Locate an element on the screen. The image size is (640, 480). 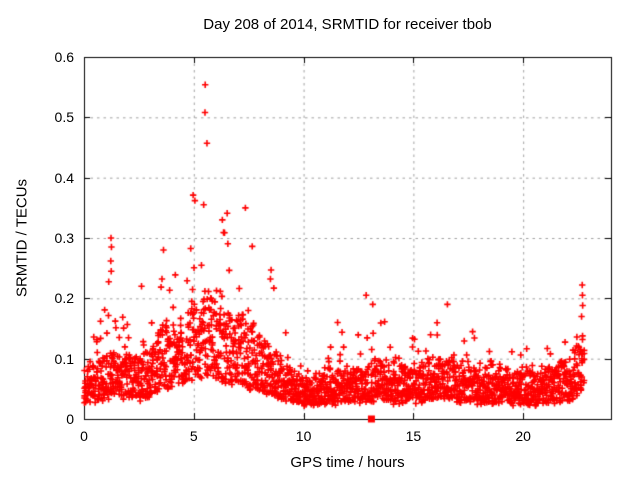
x-tick-label: 20 is located at coordinates (523, 436).